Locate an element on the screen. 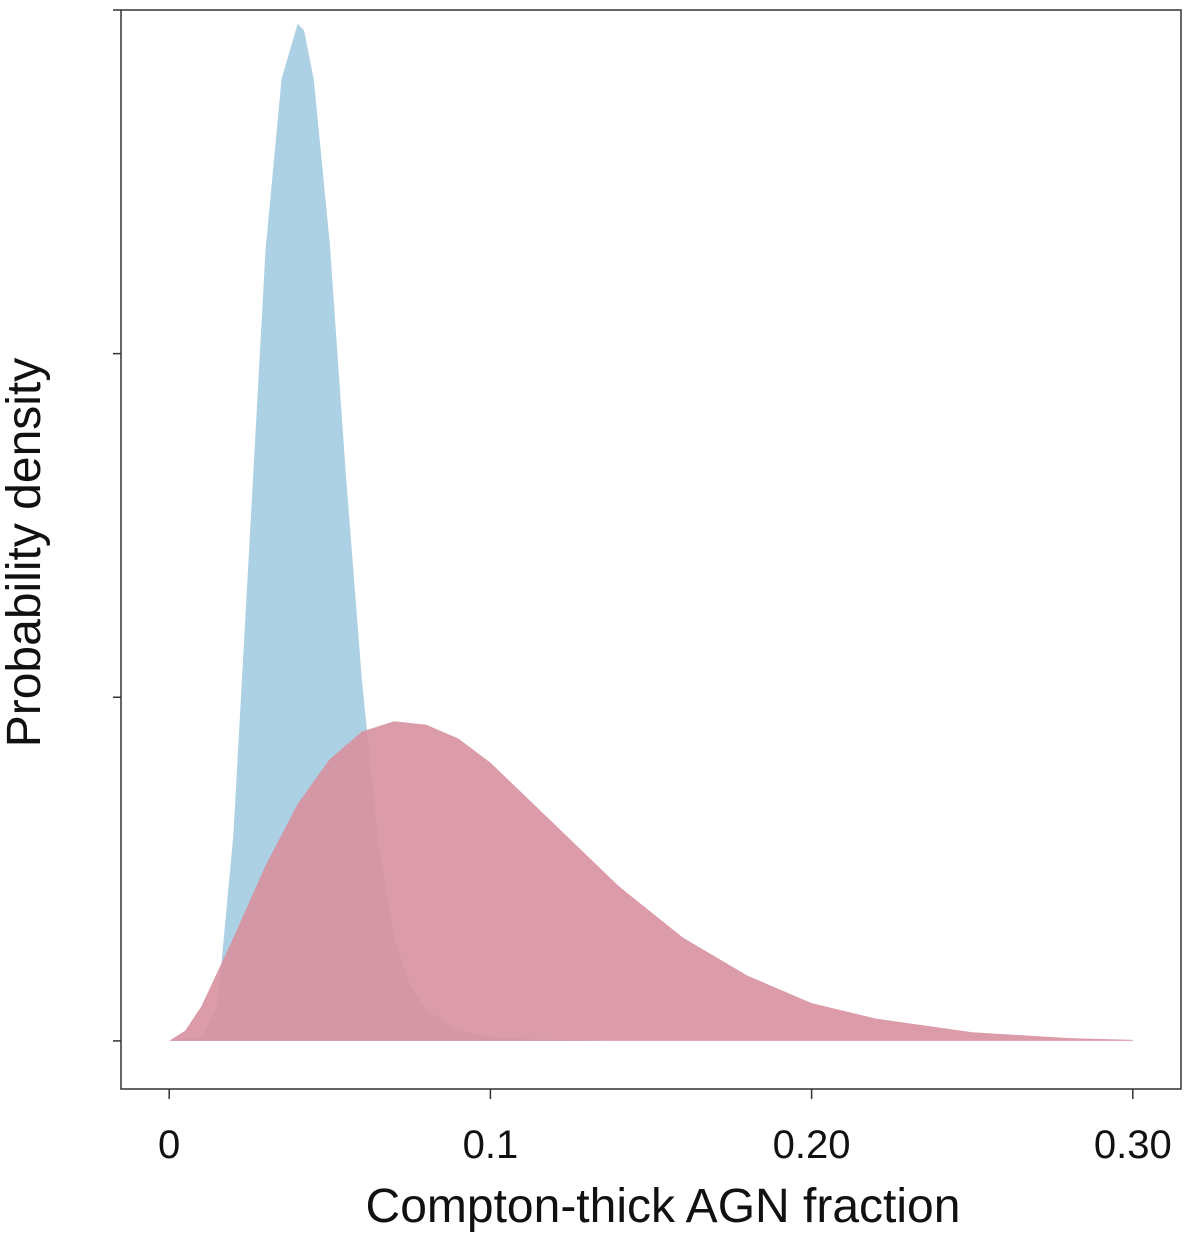 This screenshot has height=1246, width=1200. x-tick-label: 0 is located at coordinates (169, 1145).